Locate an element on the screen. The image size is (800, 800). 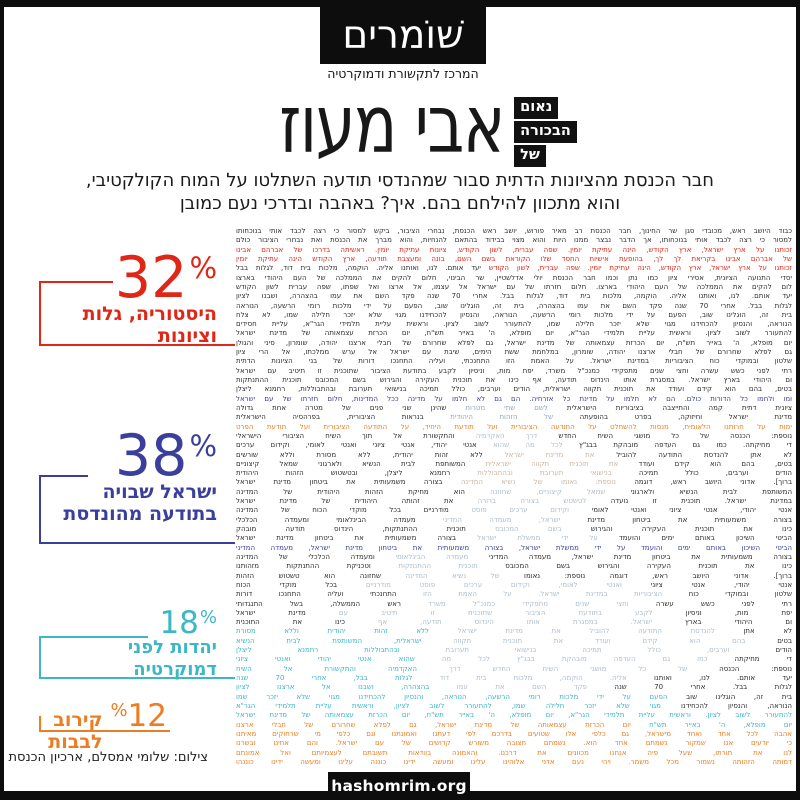
stat-12-label: קירוב לבבות is located at coordinates (75, 731).